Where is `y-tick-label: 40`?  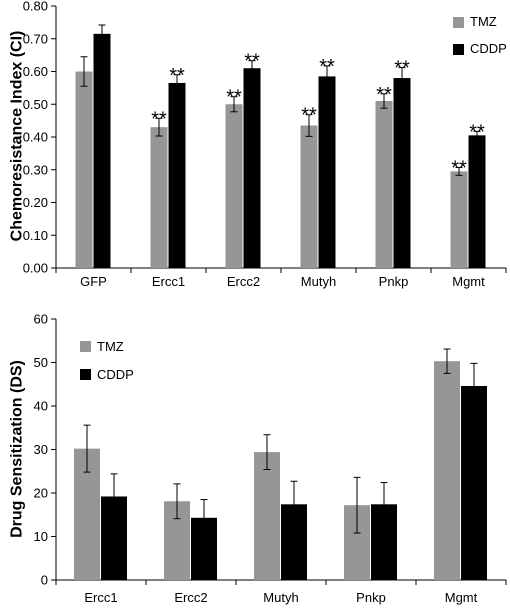
y-tick-label: 40 is located at coordinates (41, 406).